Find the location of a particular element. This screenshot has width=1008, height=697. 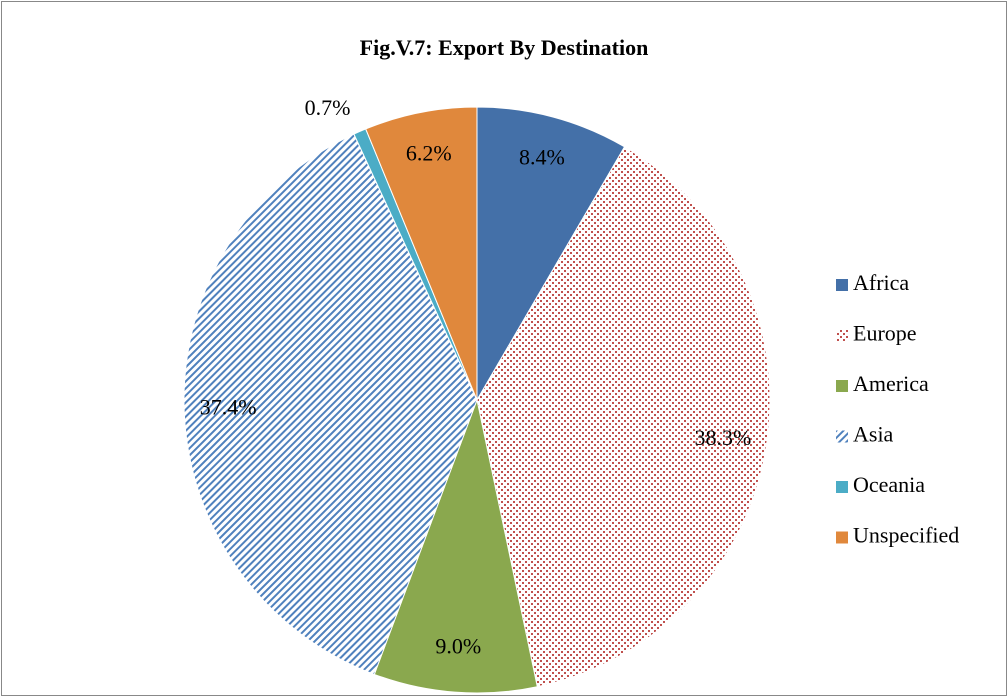

legend-label: Unspecified is located at coordinates (906, 535).